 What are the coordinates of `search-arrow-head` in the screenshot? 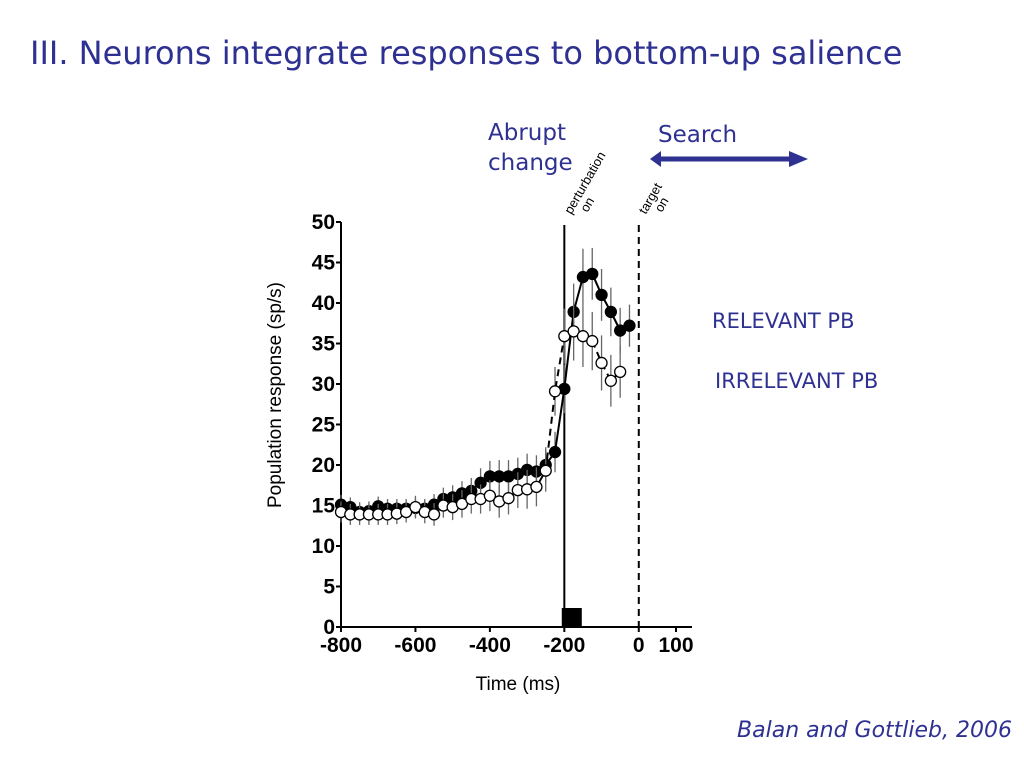 It's located at (798, 159).